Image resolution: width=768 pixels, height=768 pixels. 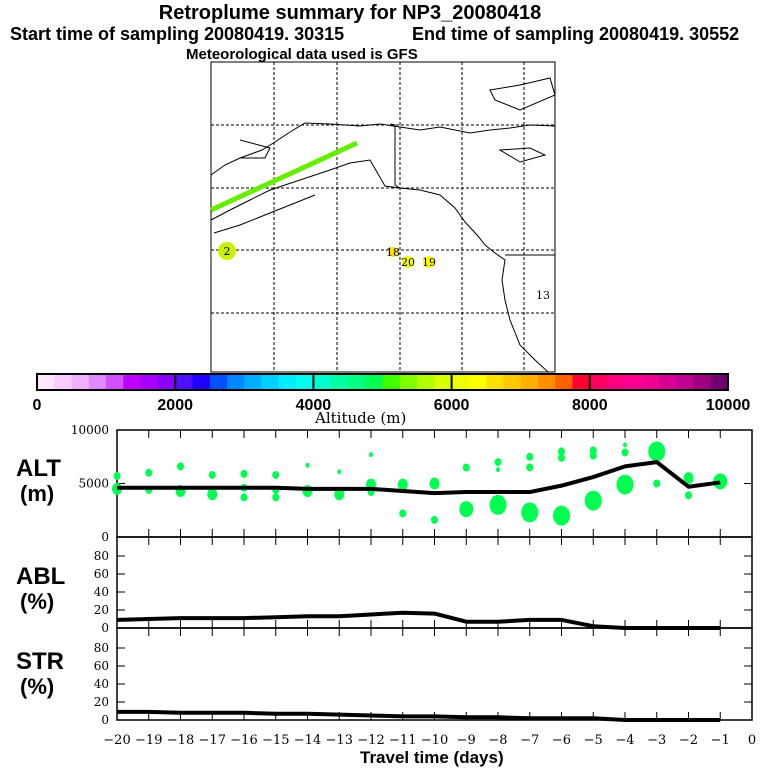 What do you see at coordinates (38, 468) in the screenshot?
I see `alt-ylabel: ALT` at bounding box center [38, 468].